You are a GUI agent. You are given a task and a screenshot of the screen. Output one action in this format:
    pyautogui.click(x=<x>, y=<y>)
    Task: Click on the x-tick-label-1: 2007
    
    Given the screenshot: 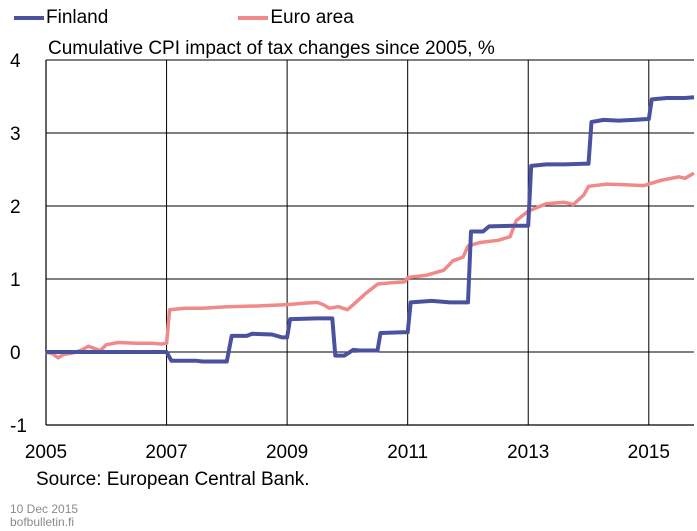 What is the action you would take?
    pyautogui.click(x=166, y=452)
    